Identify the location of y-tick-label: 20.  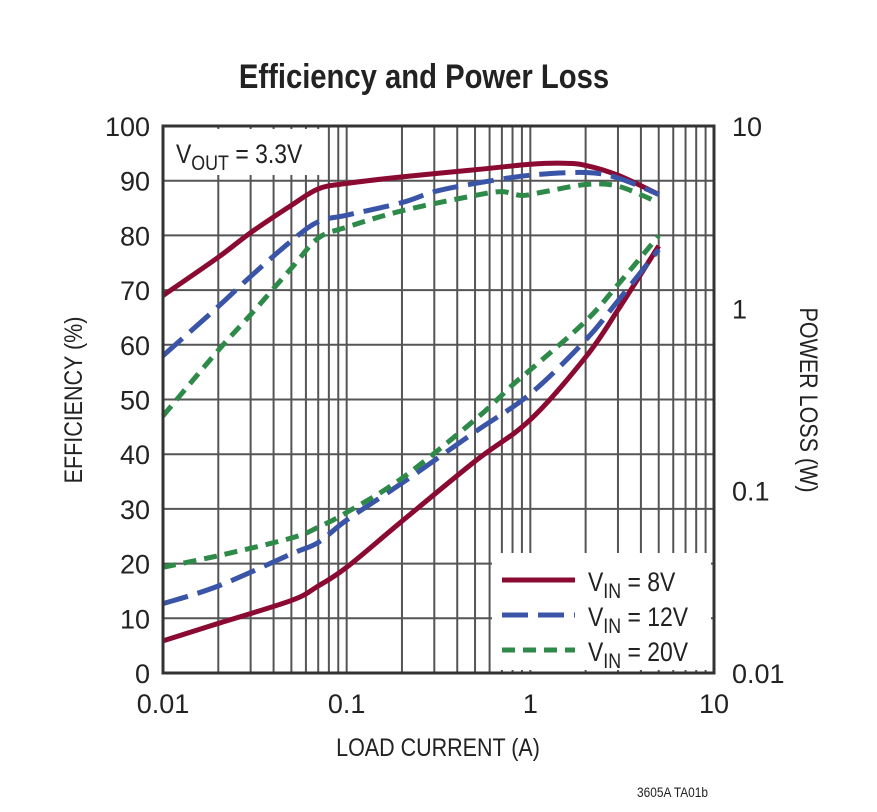
(135, 565).